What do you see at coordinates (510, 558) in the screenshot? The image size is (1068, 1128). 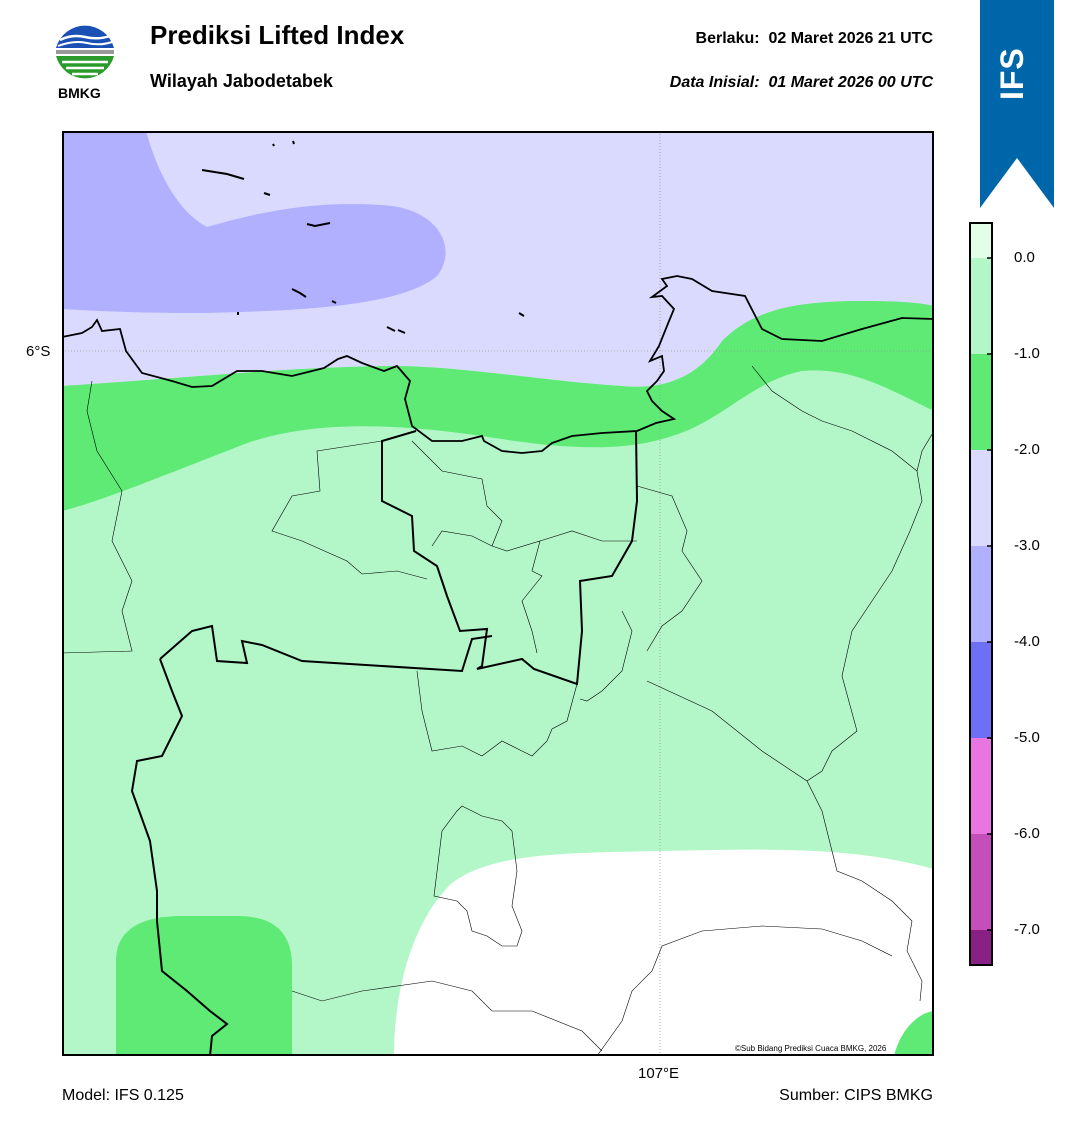 I see `province-boundary` at bounding box center [510, 558].